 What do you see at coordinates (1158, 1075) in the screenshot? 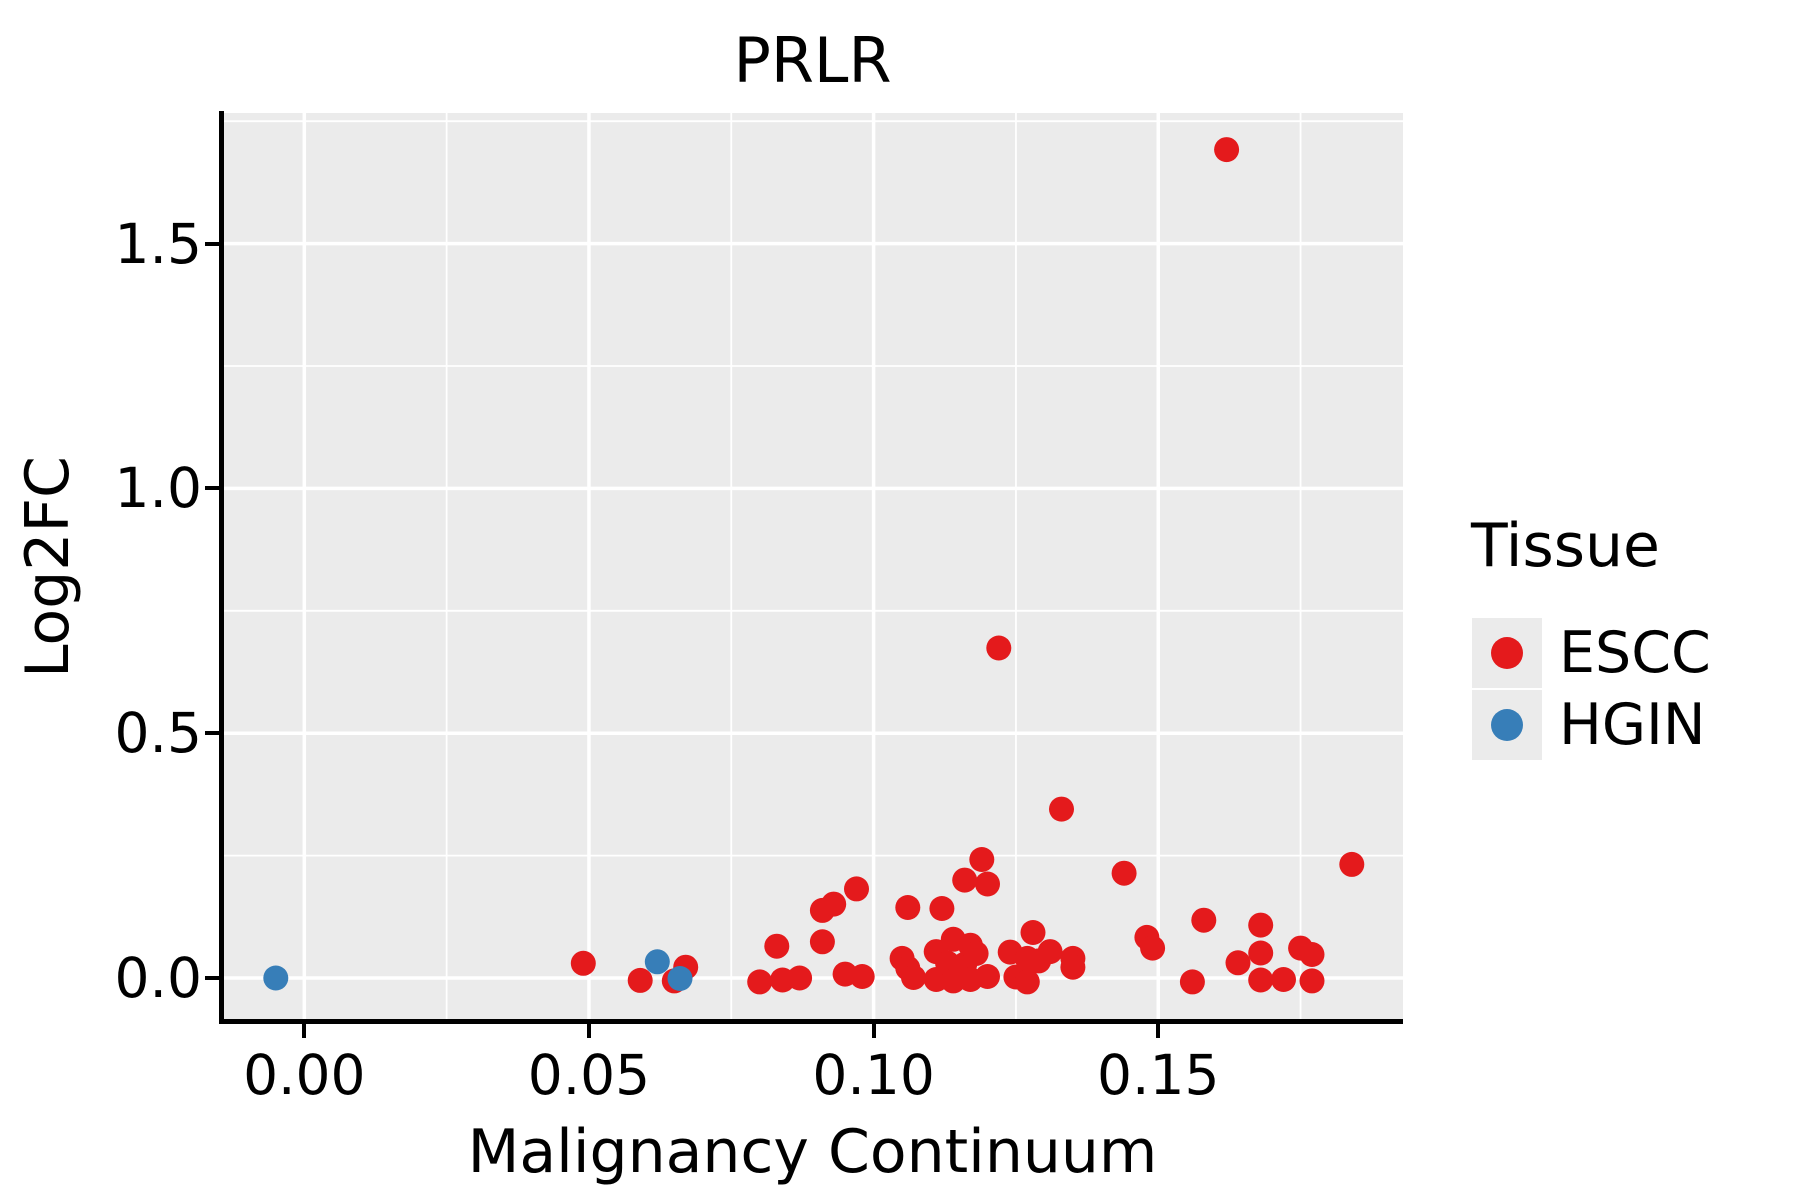
I see `x-tick-label: 0.15` at bounding box center [1158, 1075].